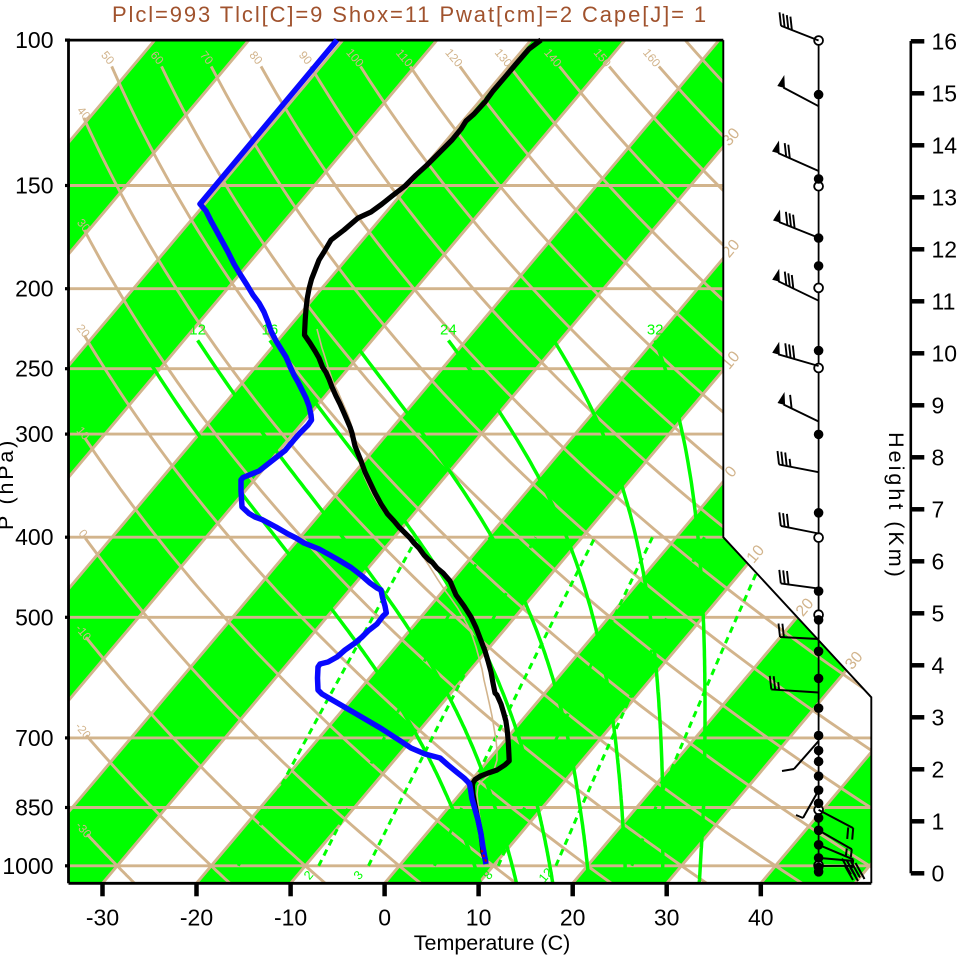 This screenshot has height=962, width=961. What do you see at coordinates (34, 434) in the screenshot?
I see `svg-text: 300` at bounding box center [34, 434].